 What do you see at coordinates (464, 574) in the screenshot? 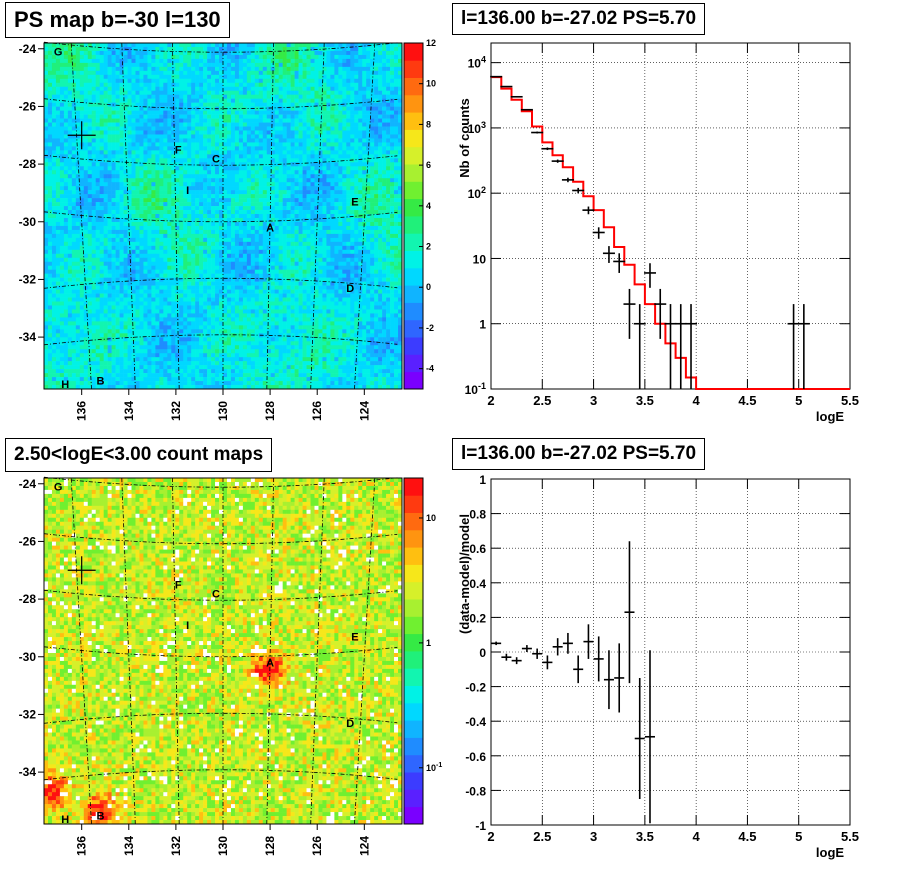
I see `y-axis-label: (data-model)/model` at bounding box center [464, 574].